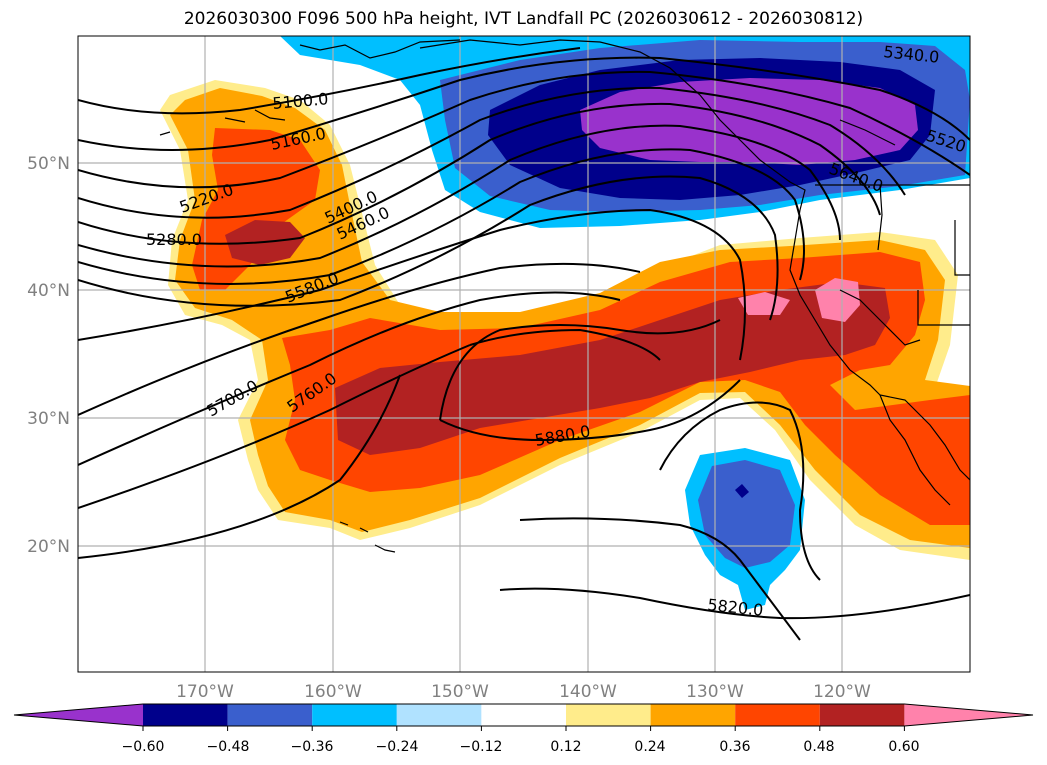  Describe the element at coordinates (842, 692) in the screenshot. I see `lon-label: 120°W` at that location.